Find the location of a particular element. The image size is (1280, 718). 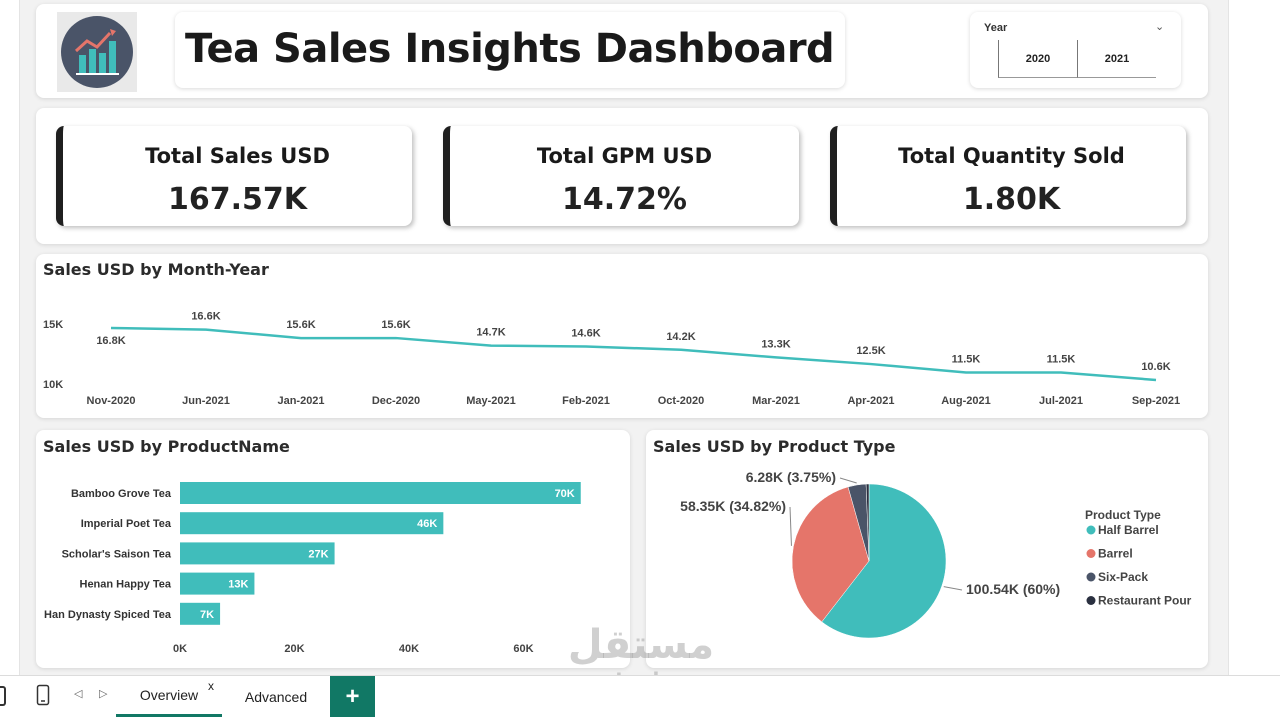

legend-item: Restaurant Pour is located at coordinates (1145, 601).